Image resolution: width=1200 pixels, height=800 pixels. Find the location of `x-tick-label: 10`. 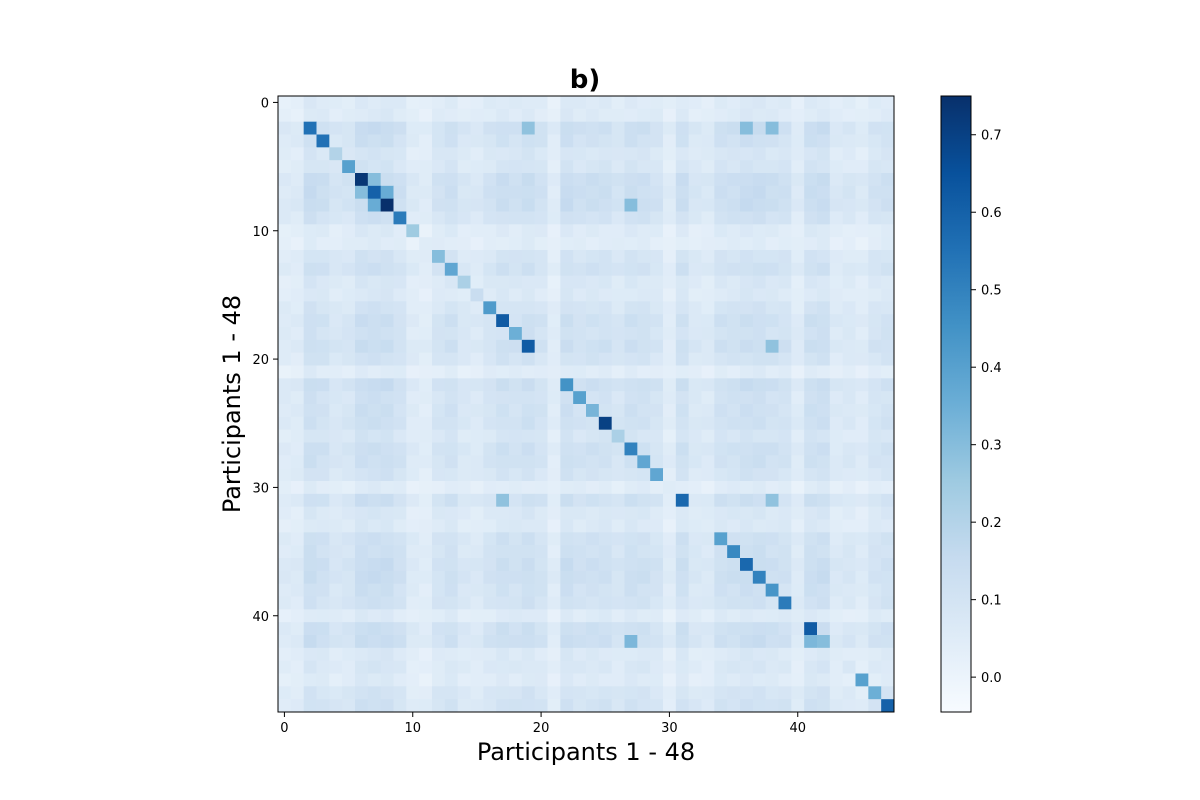

x-tick-label: 10 is located at coordinates (412, 728).